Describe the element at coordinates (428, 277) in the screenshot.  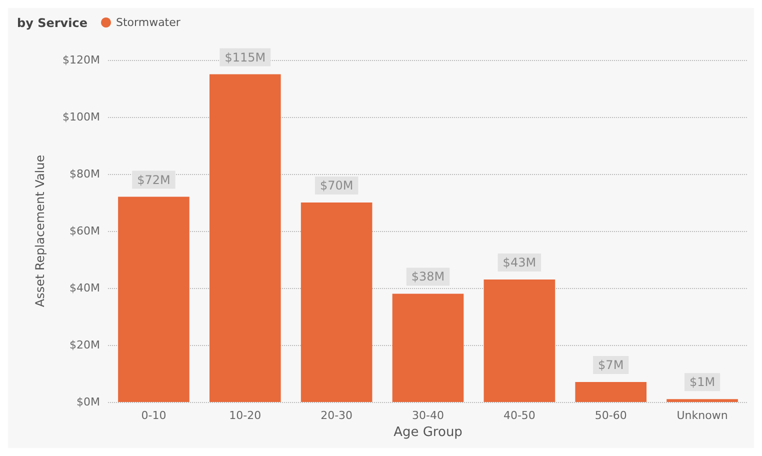
I see `data-label: $38M` at that location.